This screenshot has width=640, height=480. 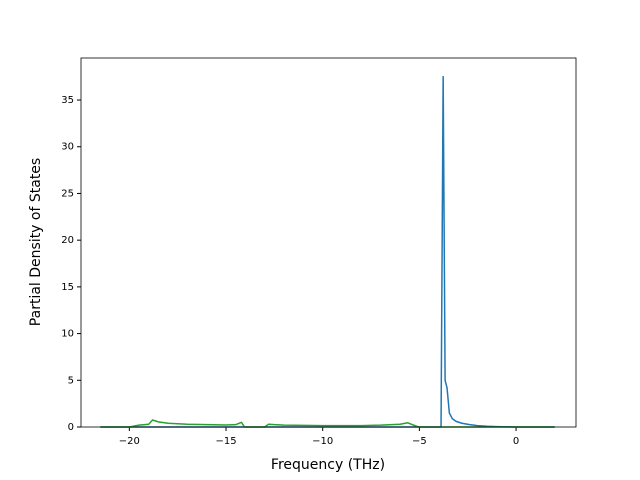 What do you see at coordinates (67, 147) in the screenshot?
I see `y-tick-label: 30` at bounding box center [67, 147].